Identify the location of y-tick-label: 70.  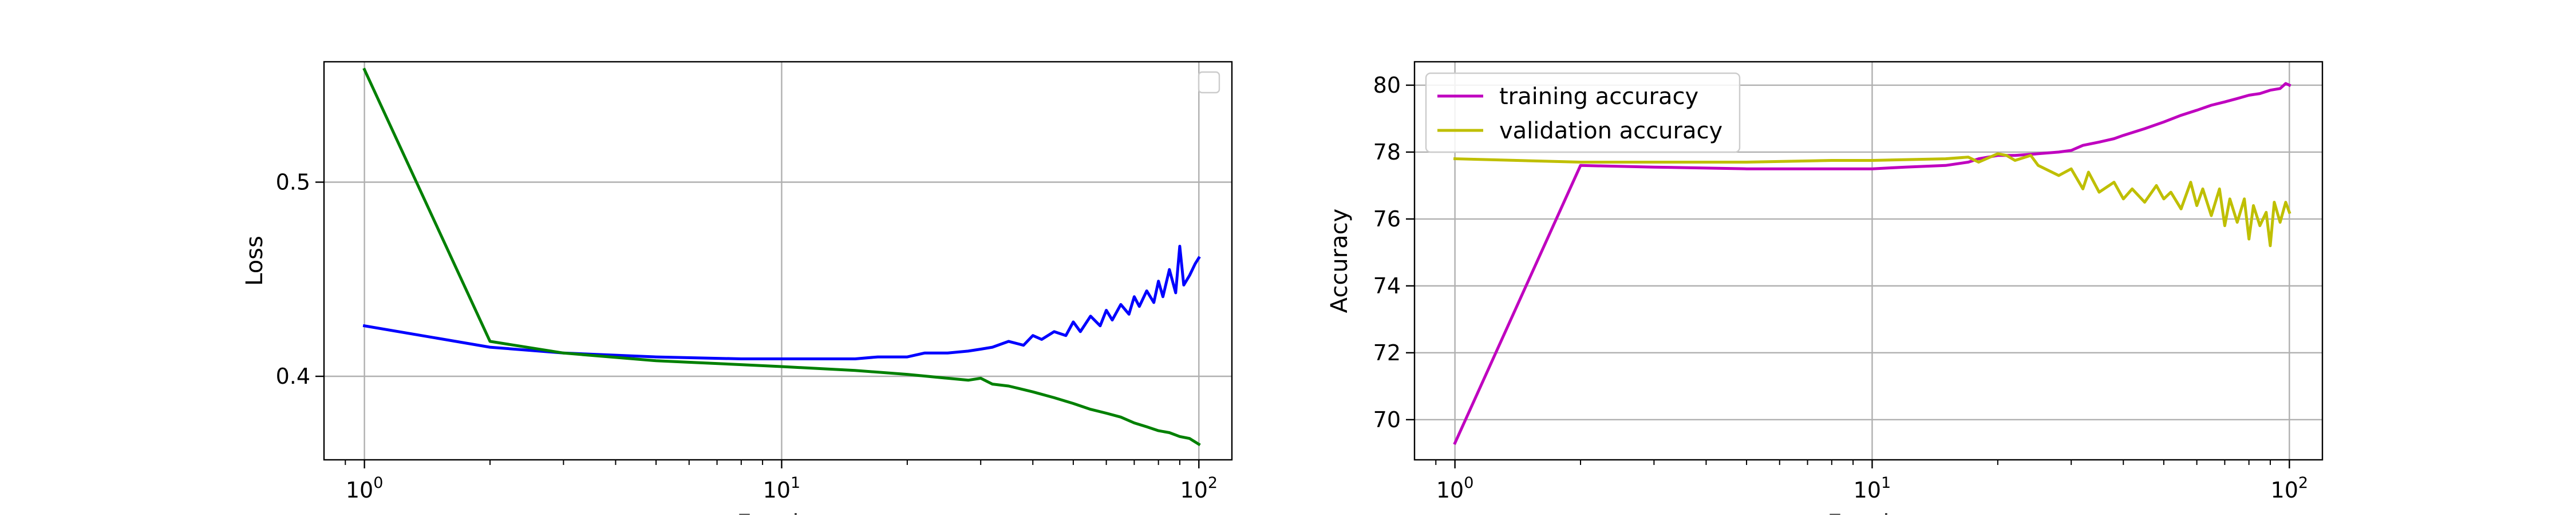
(1387, 419).